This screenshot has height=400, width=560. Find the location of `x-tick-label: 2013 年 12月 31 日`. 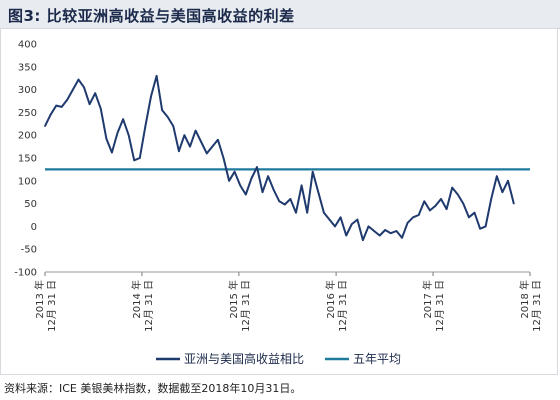

x-tick-label: 2013 年 12月 31 日 is located at coordinates (45, 306).